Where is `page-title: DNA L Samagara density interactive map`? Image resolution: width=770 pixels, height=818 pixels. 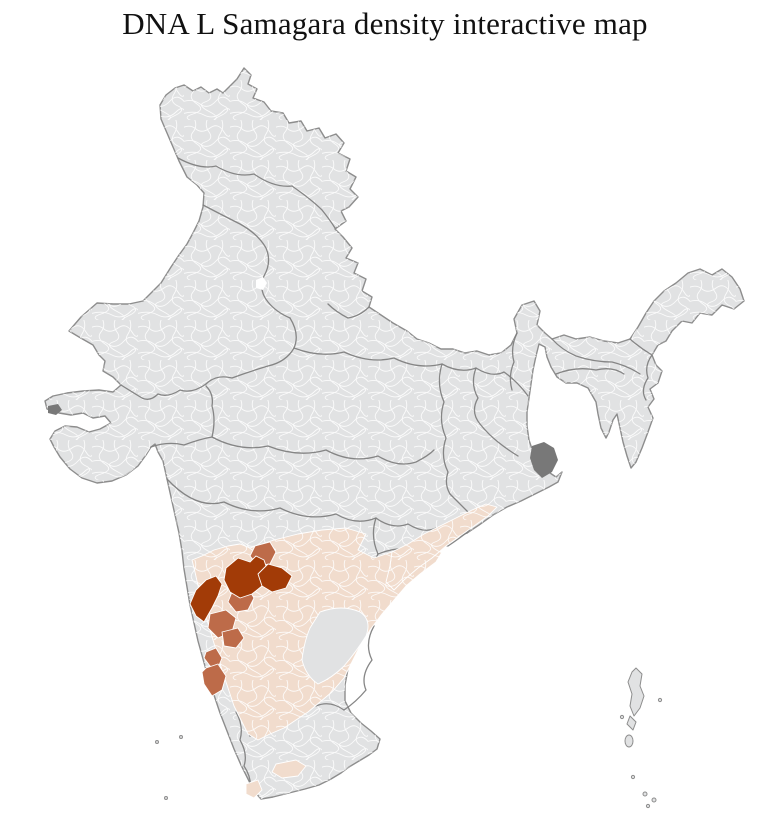 page-title: DNA L Samagara density interactive map is located at coordinates (385, 23).